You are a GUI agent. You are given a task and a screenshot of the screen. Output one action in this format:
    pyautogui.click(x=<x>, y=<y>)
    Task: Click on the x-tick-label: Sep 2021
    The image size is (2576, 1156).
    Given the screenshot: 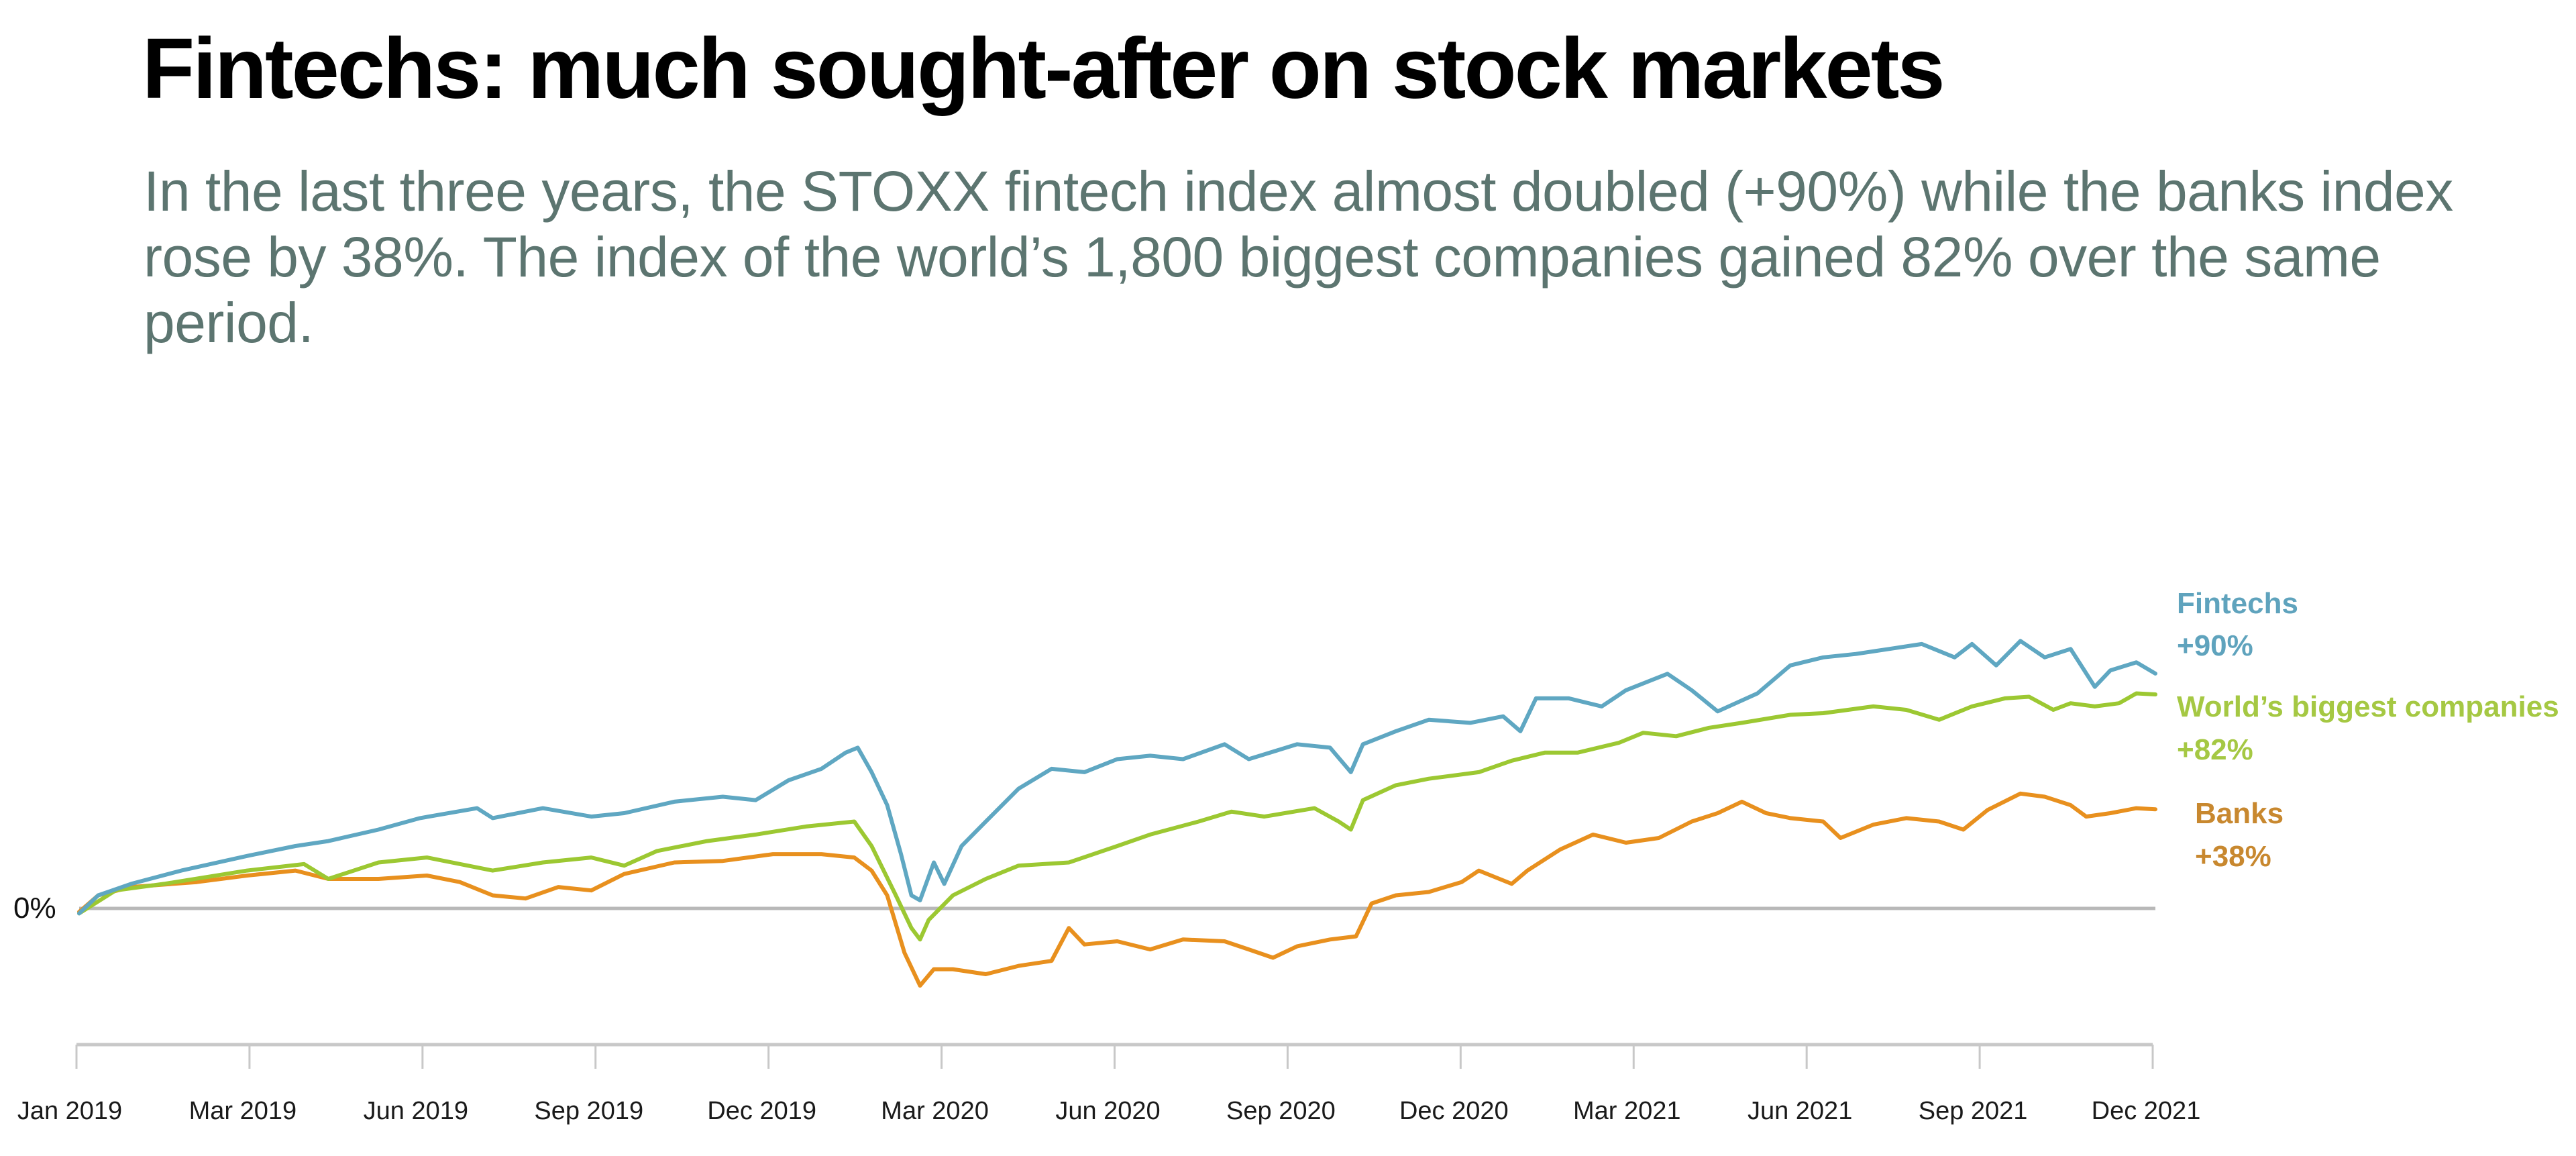 What is the action you would take?
    pyautogui.click(x=1973, y=1111)
    